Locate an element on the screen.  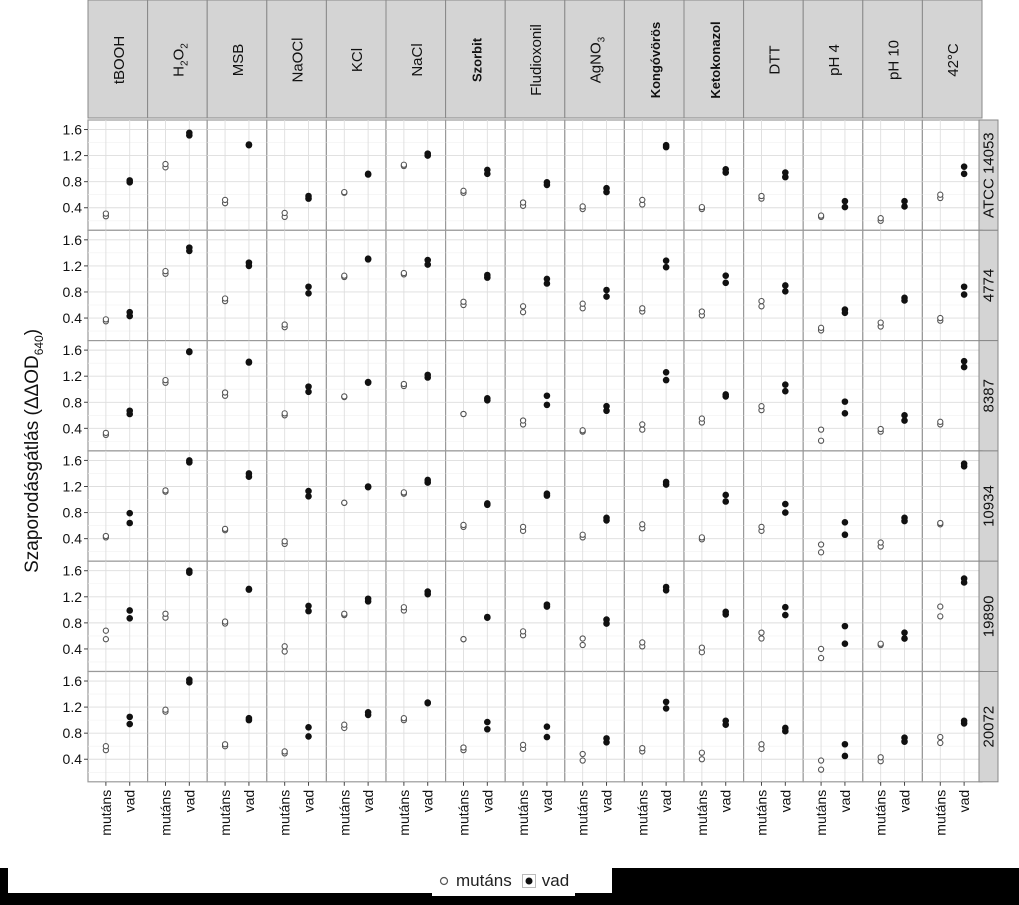
column-header-label: pH 4 is located at coordinates (834, 60).